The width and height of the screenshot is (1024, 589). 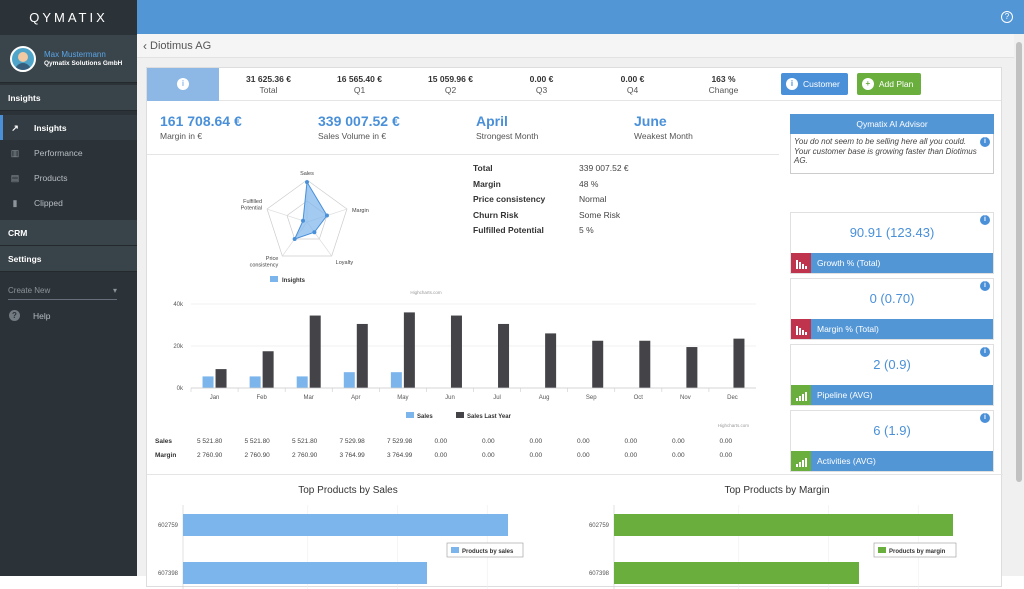 What do you see at coordinates (268, 84) in the screenshot?
I see `kpi-total: 31 625.36 € Total` at bounding box center [268, 84].